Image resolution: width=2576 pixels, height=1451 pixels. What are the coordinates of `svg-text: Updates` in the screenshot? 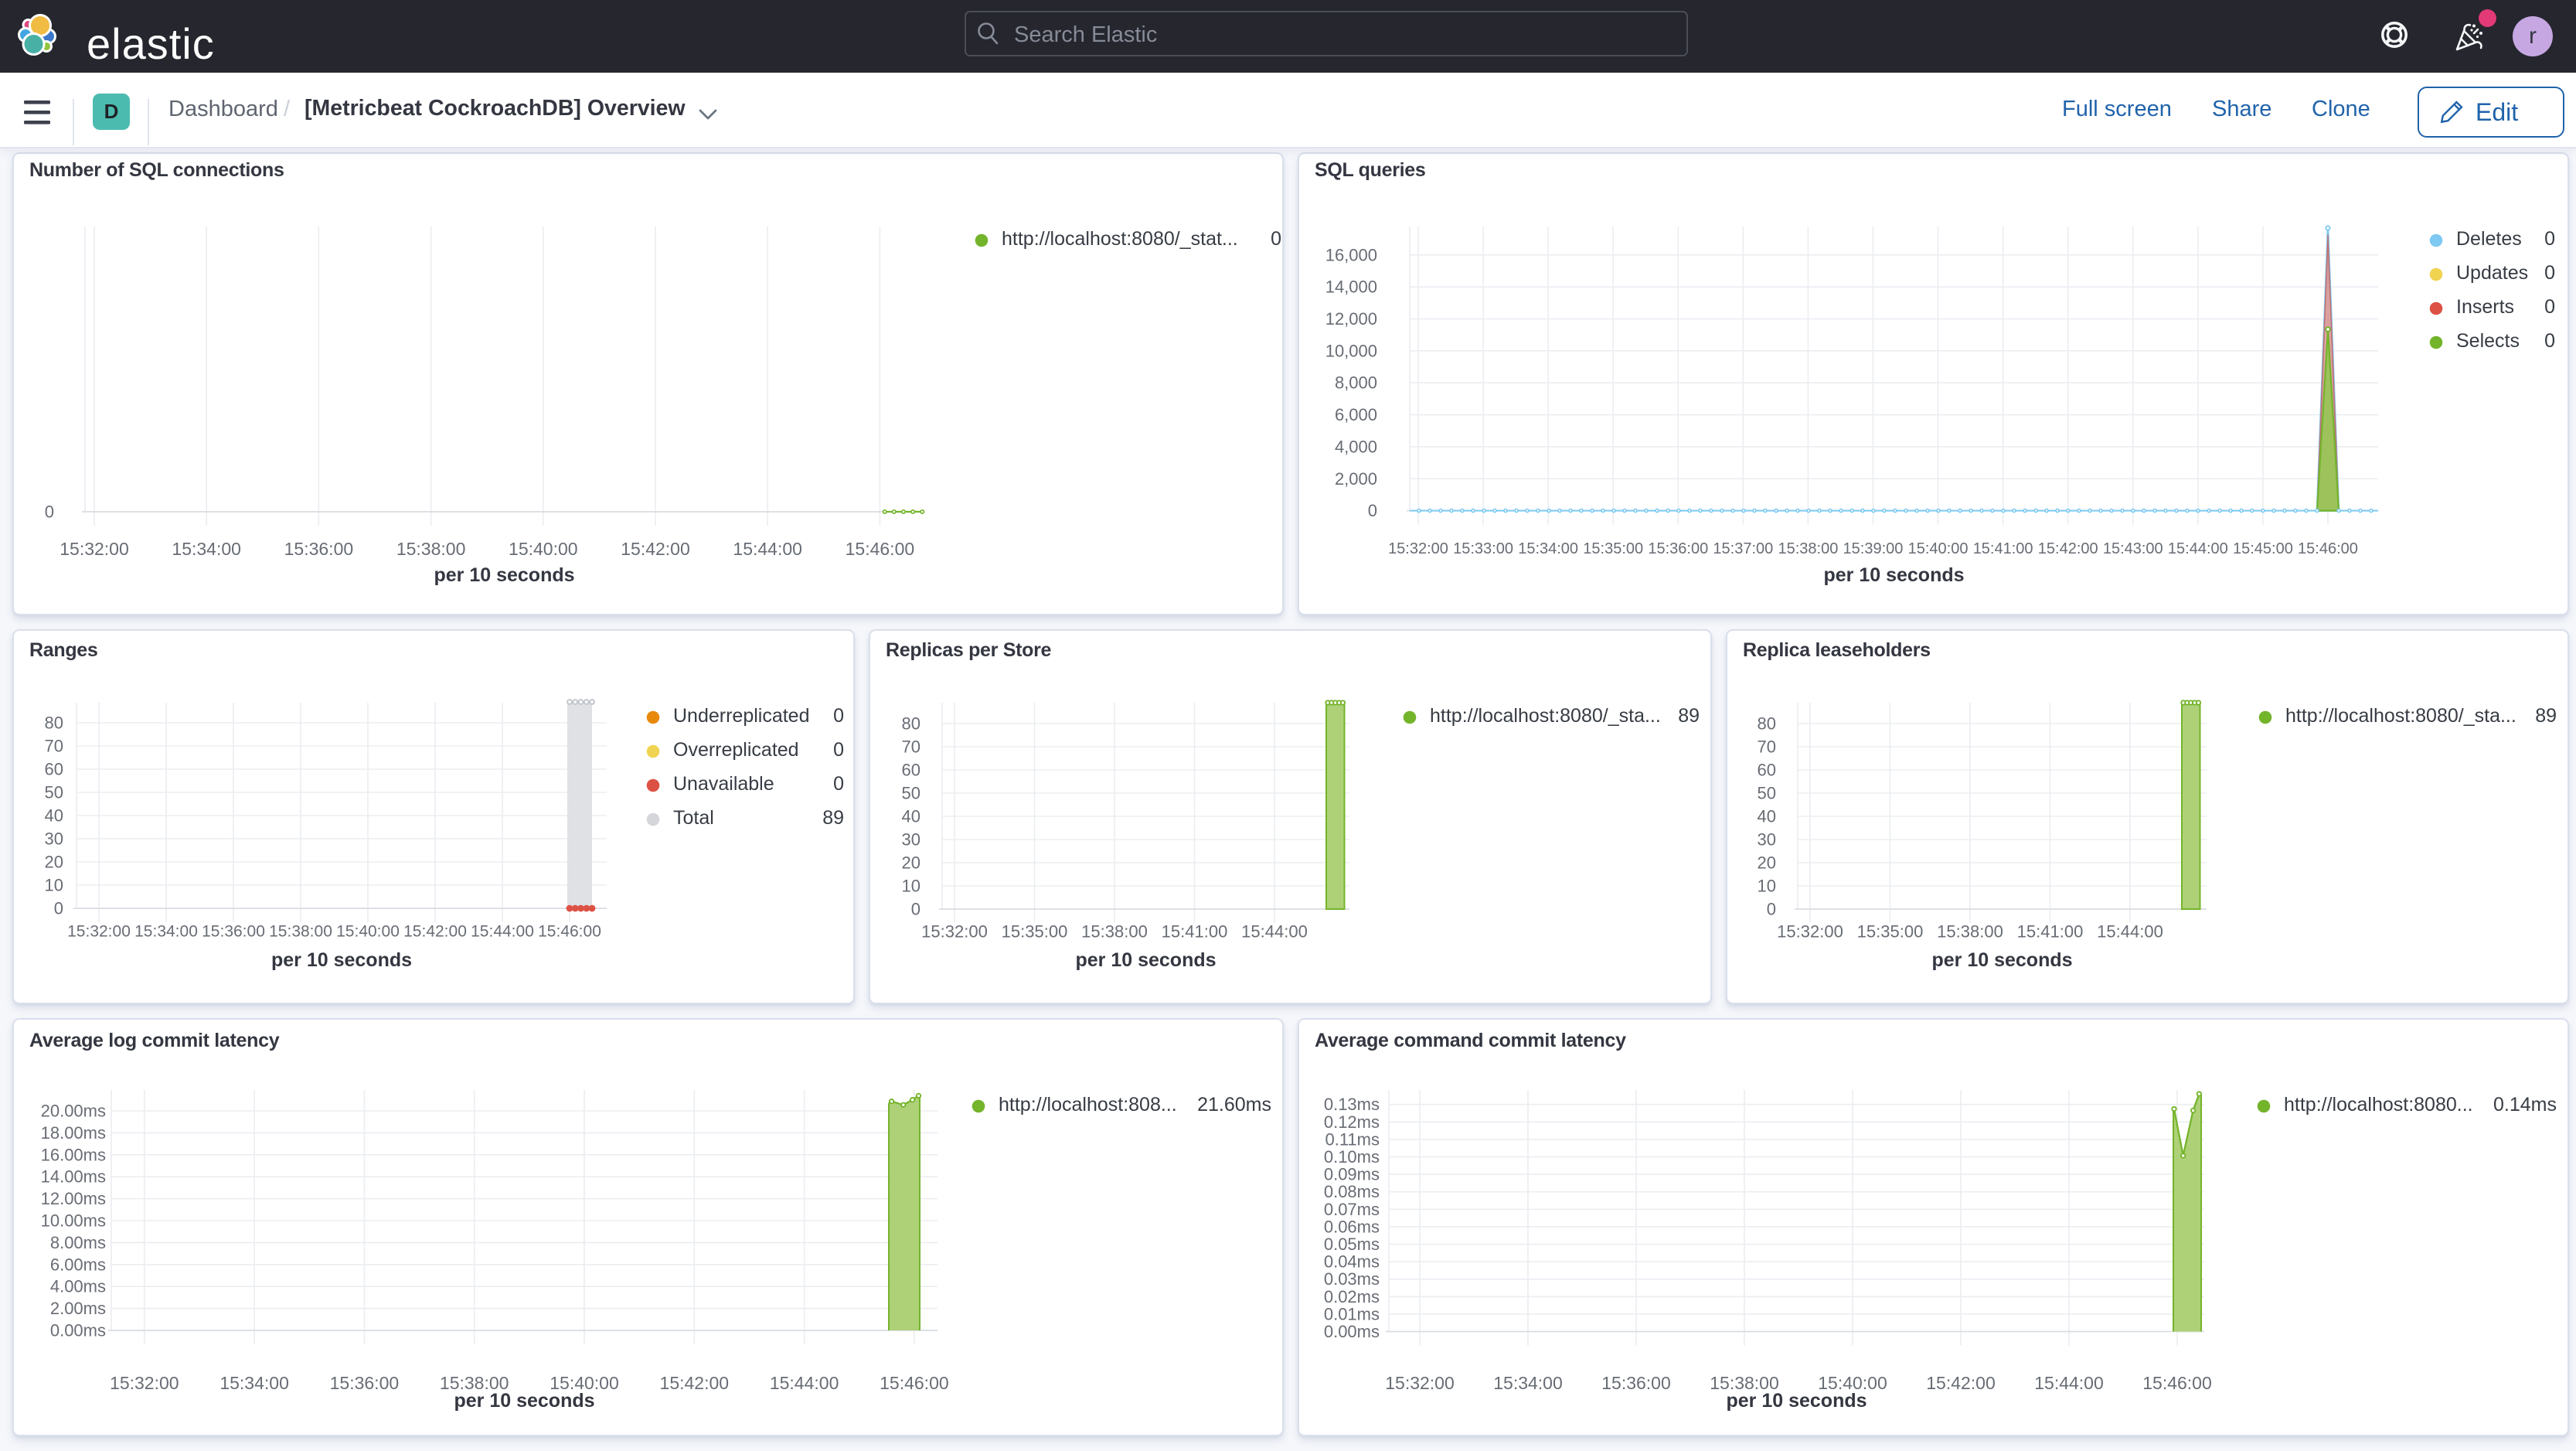 It's located at (2492, 273).